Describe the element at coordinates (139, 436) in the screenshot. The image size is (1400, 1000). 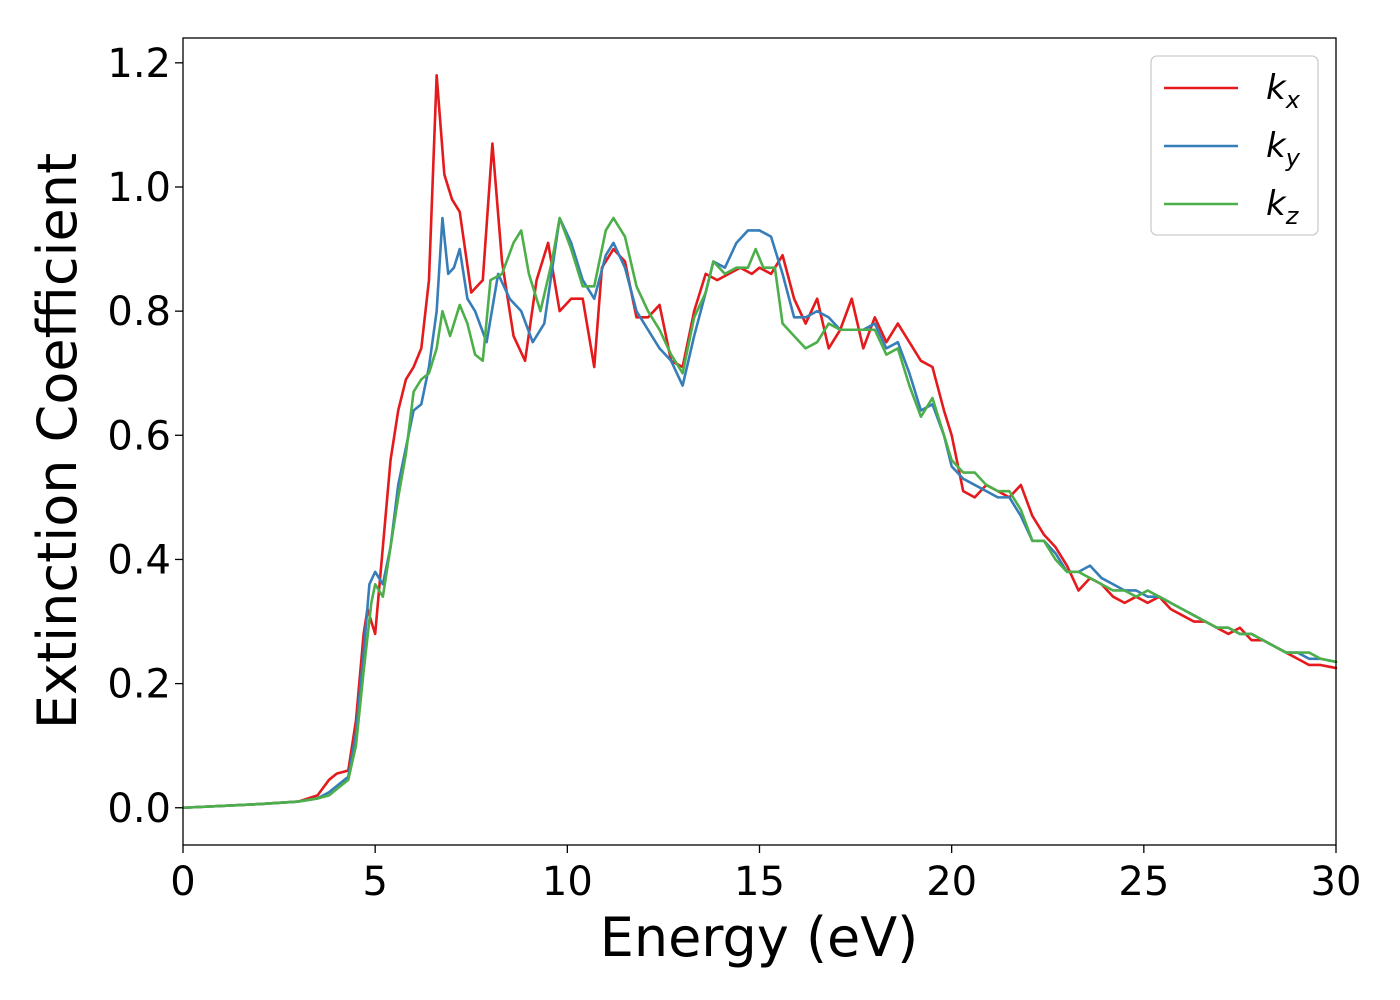
I see `y-tick-label: 0.6` at that location.